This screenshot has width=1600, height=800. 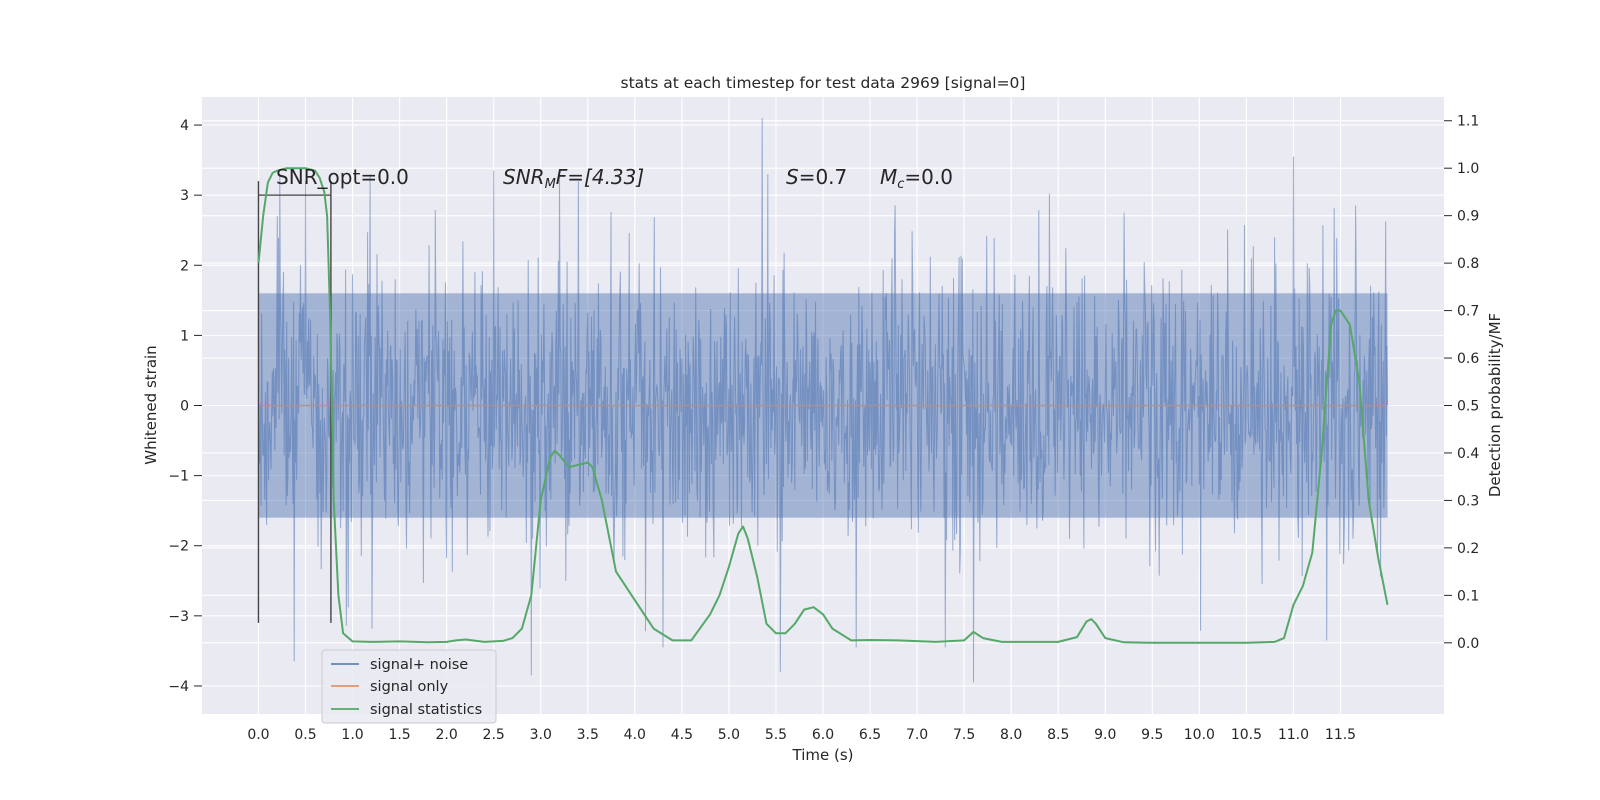 I want to click on y-right-tick-label: 0.6, so click(x=1468, y=359).